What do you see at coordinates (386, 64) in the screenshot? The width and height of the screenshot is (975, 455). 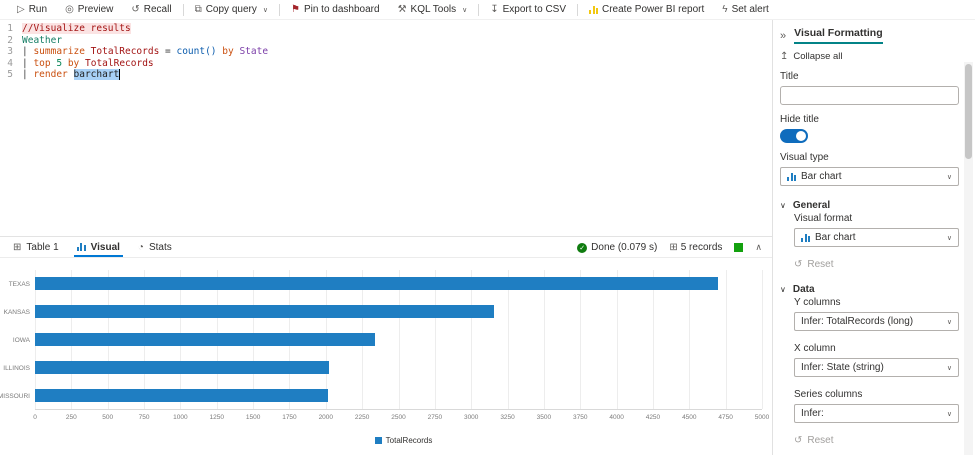 I see `code-line: 4 | top 5 by TotalRecords` at bounding box center [386, 64].